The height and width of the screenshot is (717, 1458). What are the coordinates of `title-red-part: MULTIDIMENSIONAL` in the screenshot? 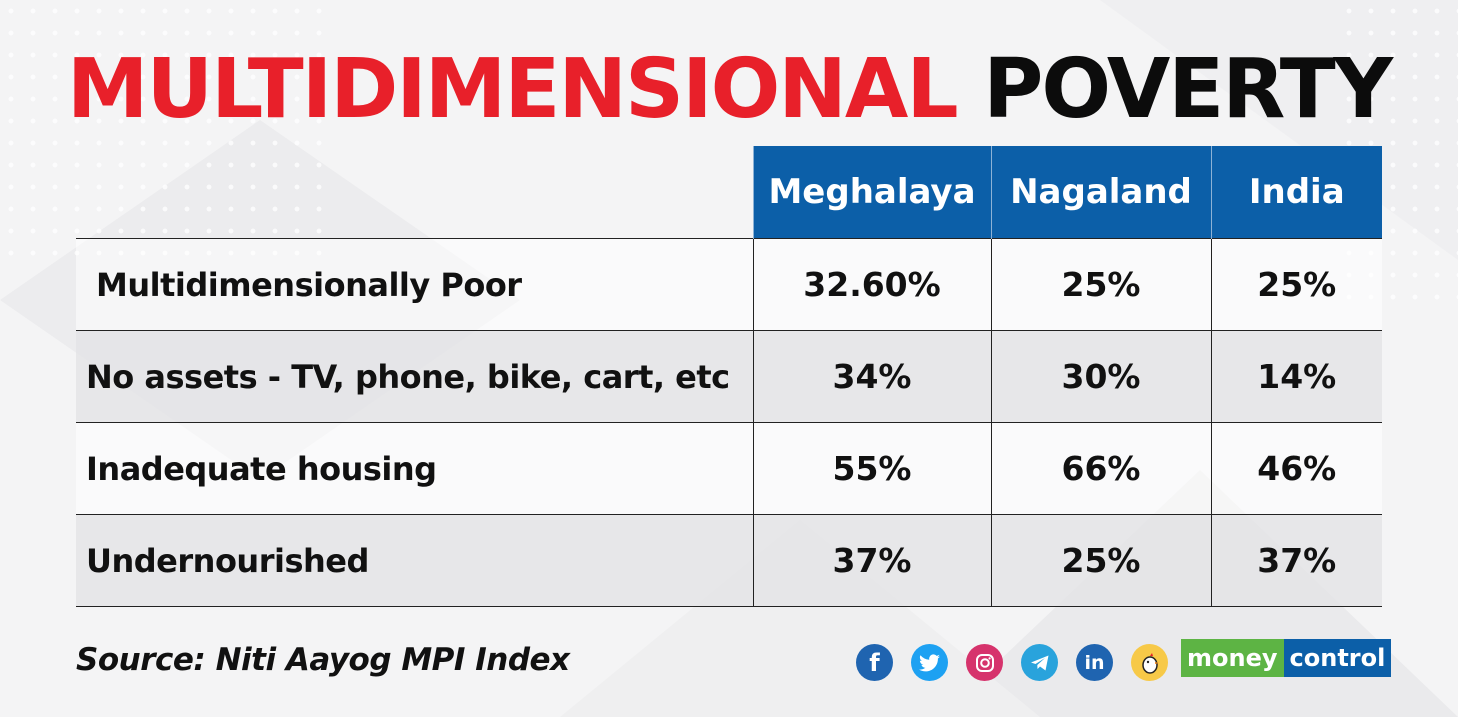 It's located at (512, 89).